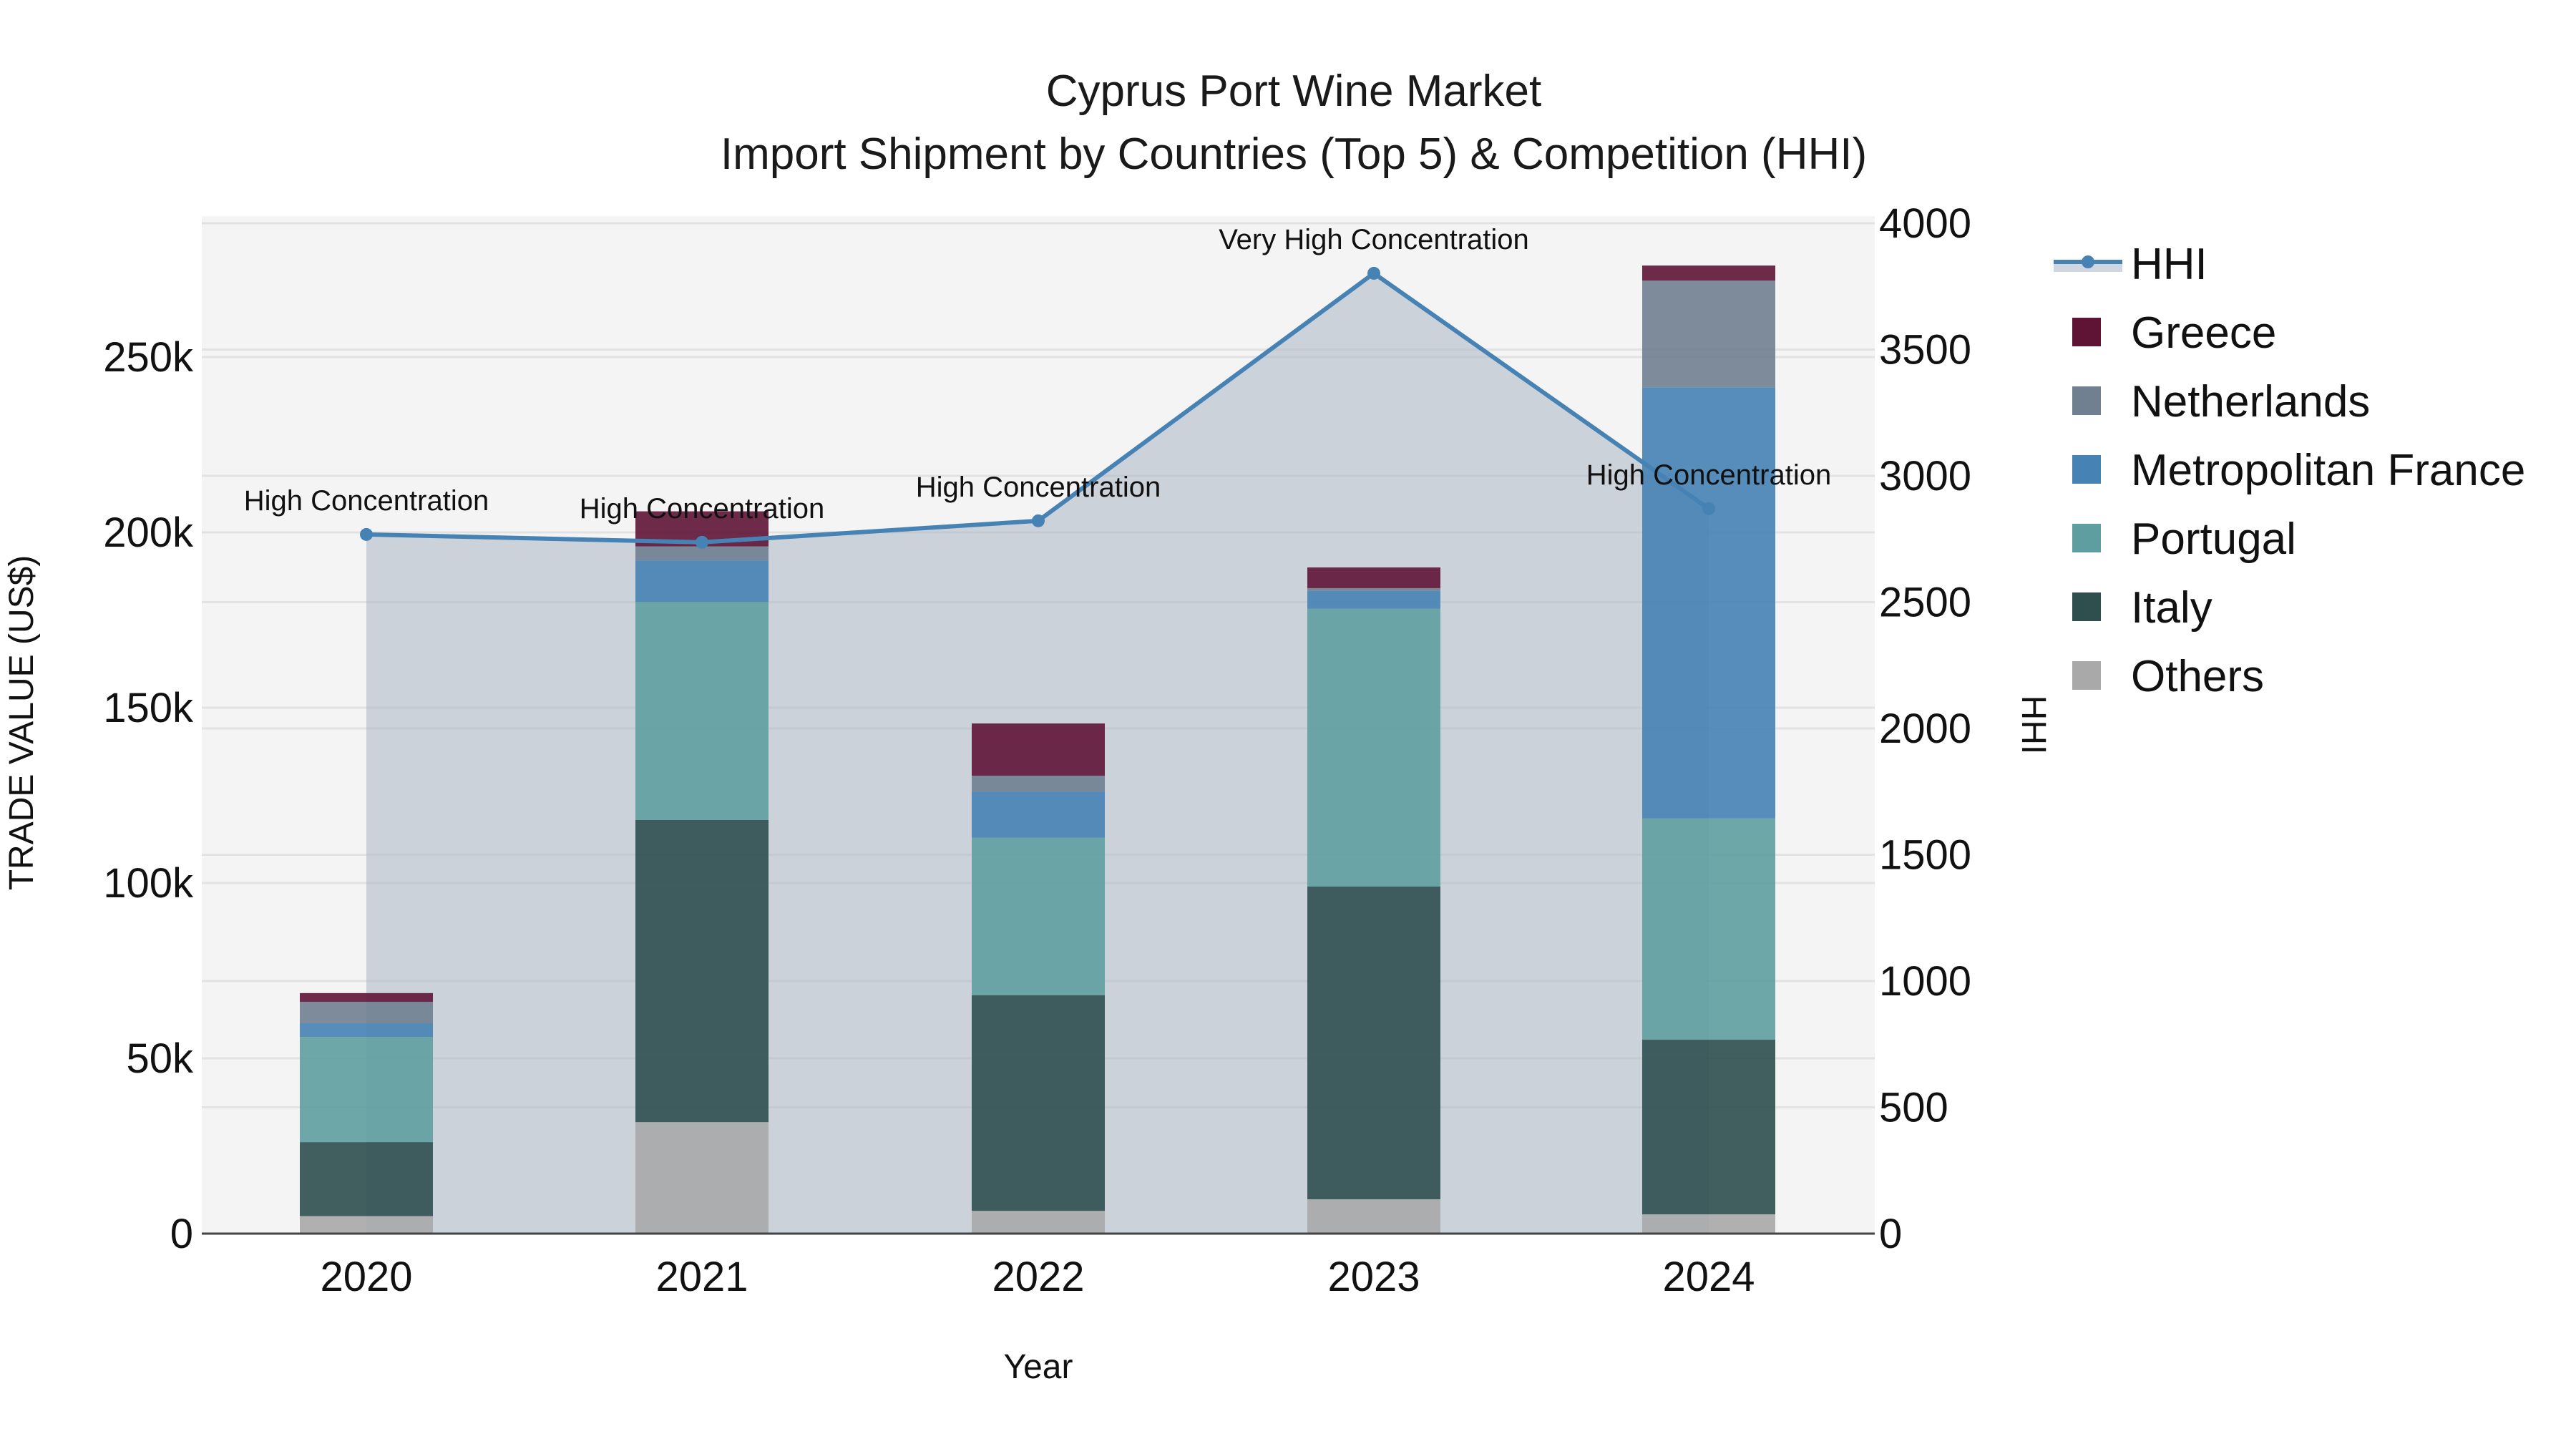 The height and width of the screenshot is (1449, 2576). Describe the element at coordinates (1037, 407) in the screenshot. I see `hhi-line` at that location.